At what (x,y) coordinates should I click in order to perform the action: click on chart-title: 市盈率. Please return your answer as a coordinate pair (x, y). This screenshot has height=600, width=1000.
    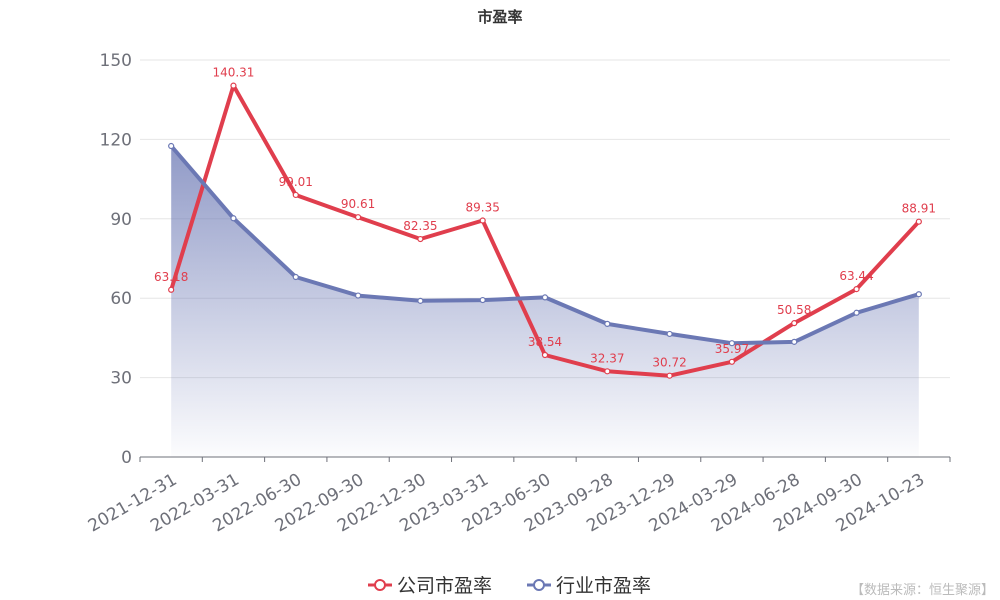
    Looking at the image, I should click on (499, 17).